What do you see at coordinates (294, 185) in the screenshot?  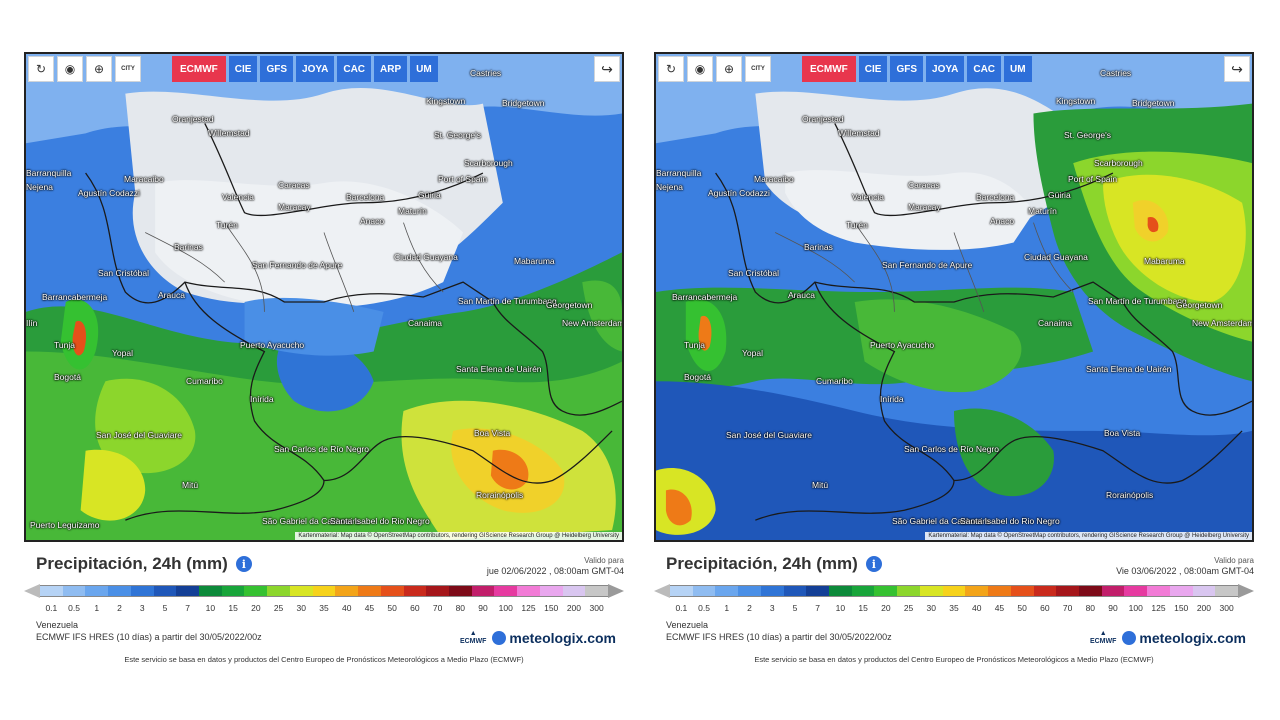 I see `place-label: Caracas` at bounding box center [294, 185].